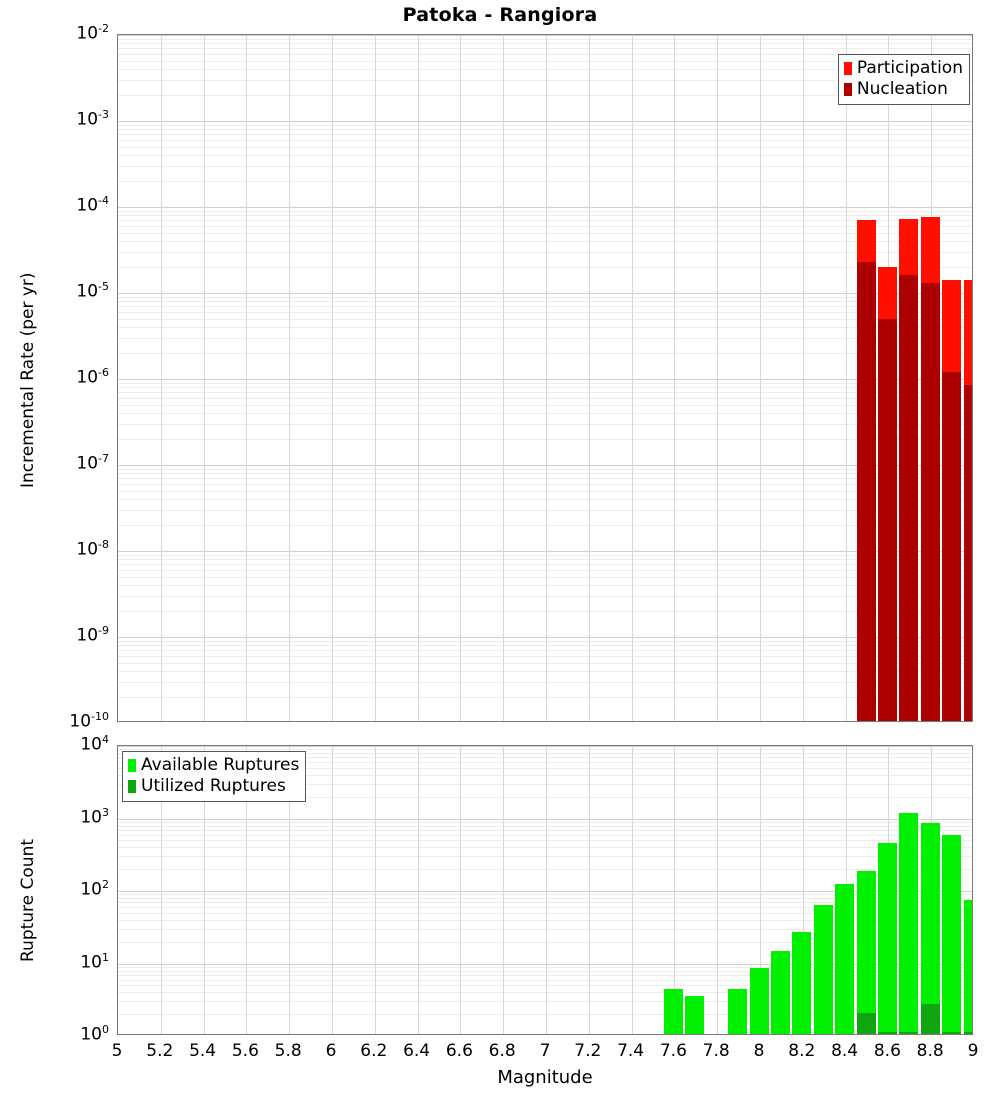 Image resolution: width=1000 pixels, height=1100 pixels. What do you see at coordinates (94, 816) in the screenshot?
I see `y-tick-label: 10³` at bounding box center [94, 816].